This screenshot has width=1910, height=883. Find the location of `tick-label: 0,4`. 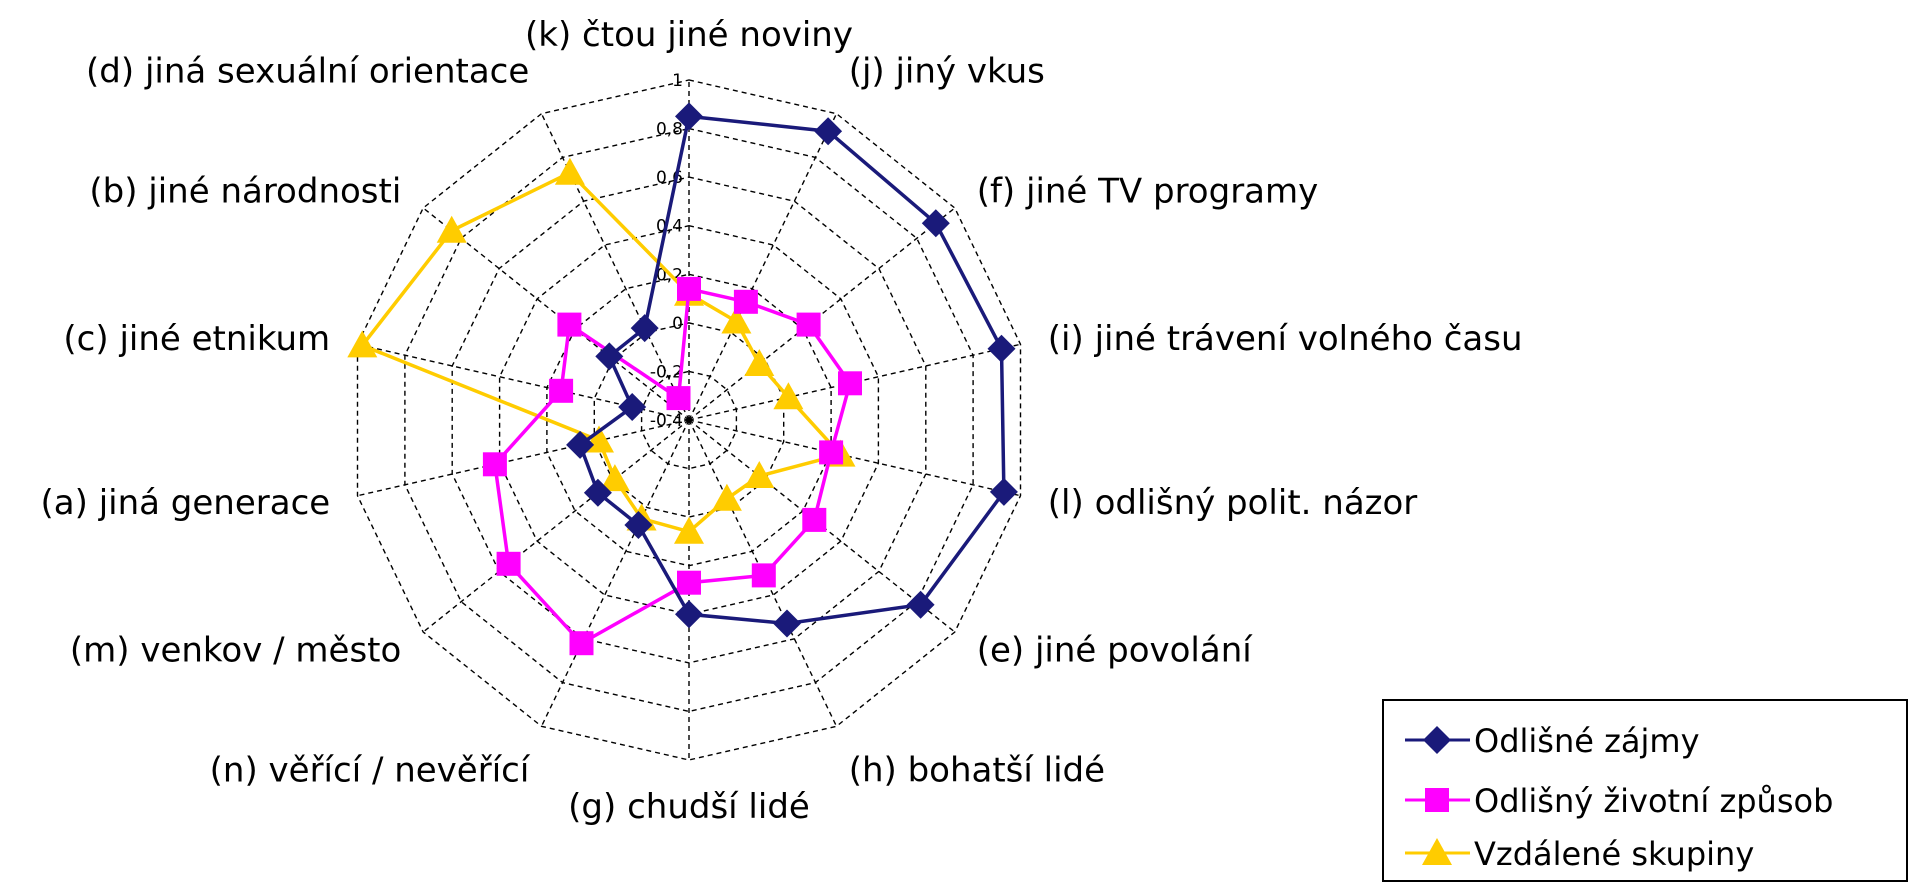

tick-label: 0,4 is located at coordinates (669, 227).